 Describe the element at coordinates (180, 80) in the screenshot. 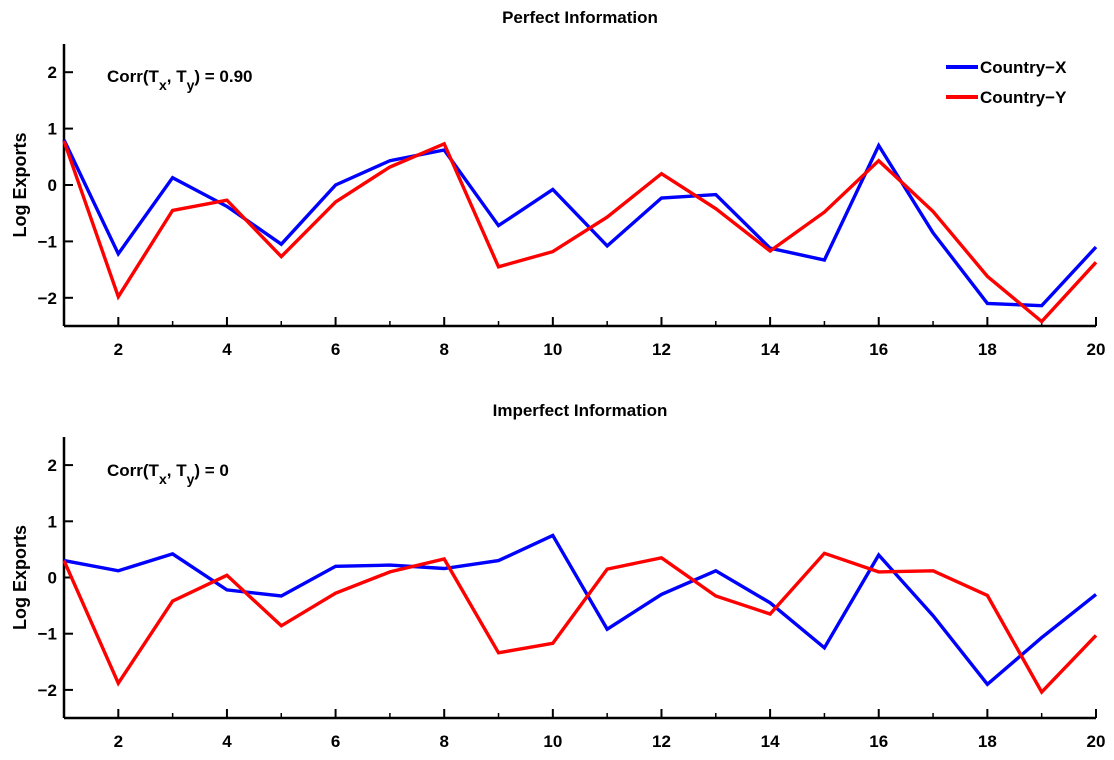

I see `correlation-annotation: Corr(Tx, Ty) = 0.90` at that location.